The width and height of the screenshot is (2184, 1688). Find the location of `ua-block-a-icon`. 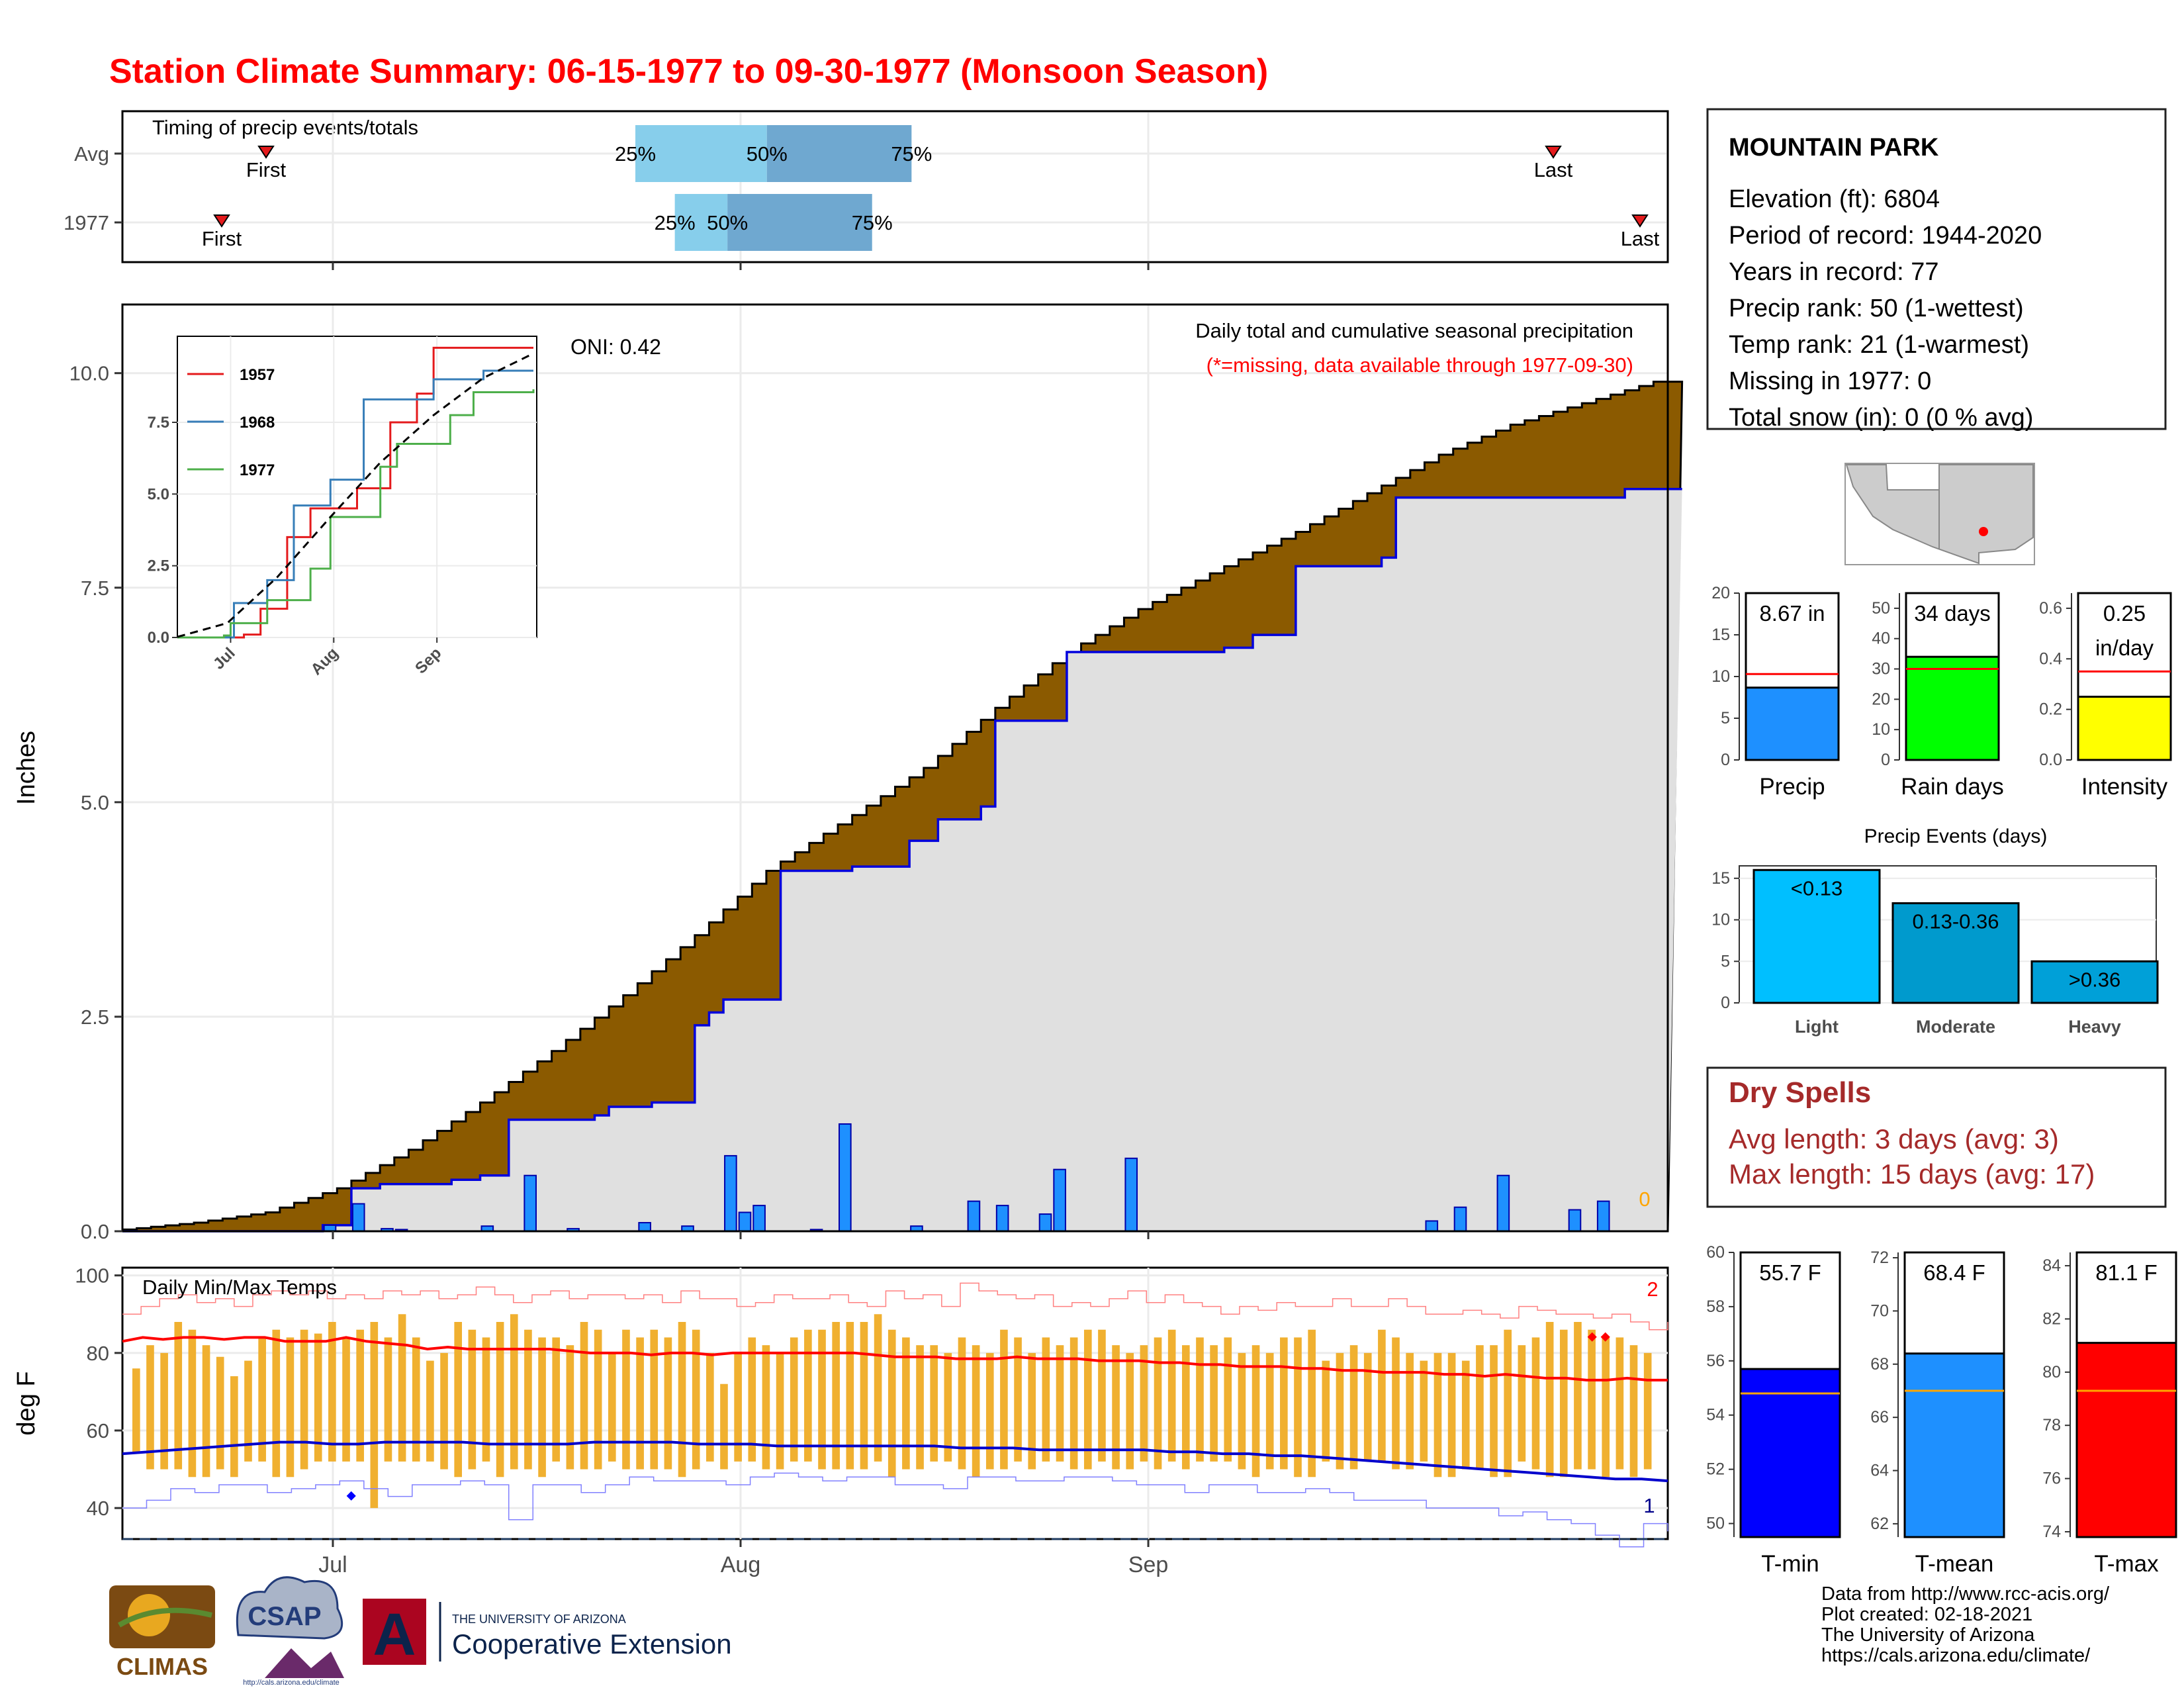

ua-block-a-icon is located at coordinates (395, 1632).